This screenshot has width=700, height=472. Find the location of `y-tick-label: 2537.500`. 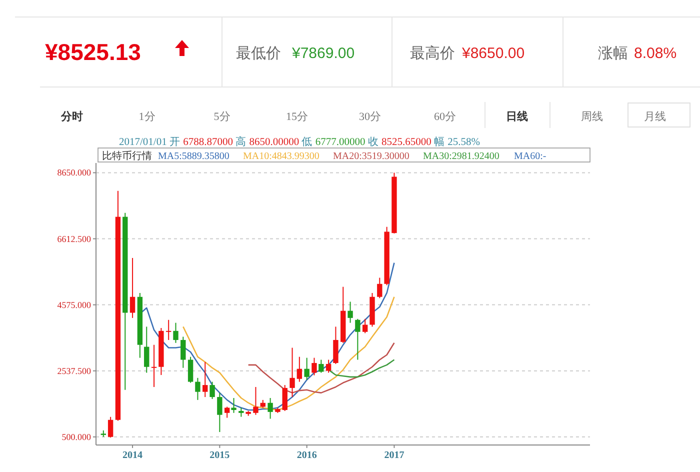

y-tick-label: 2537.500 is located at coordinates (74, 371).